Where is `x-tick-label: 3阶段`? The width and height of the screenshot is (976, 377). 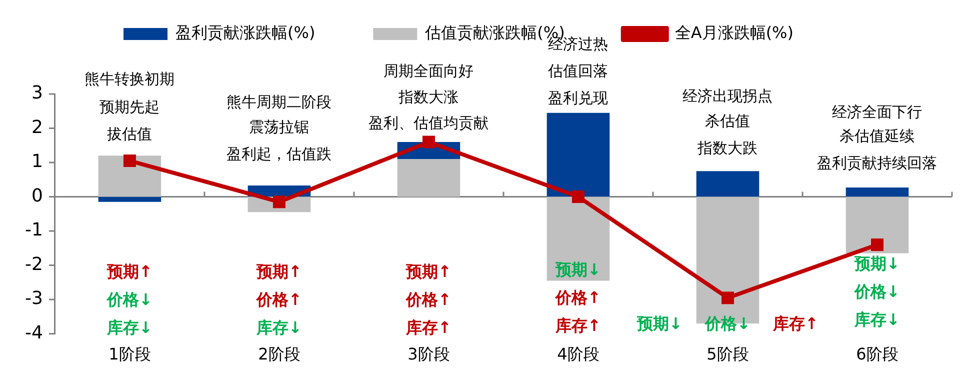
x-tick-label: 3阶段 is located at coordinates (429, 354).